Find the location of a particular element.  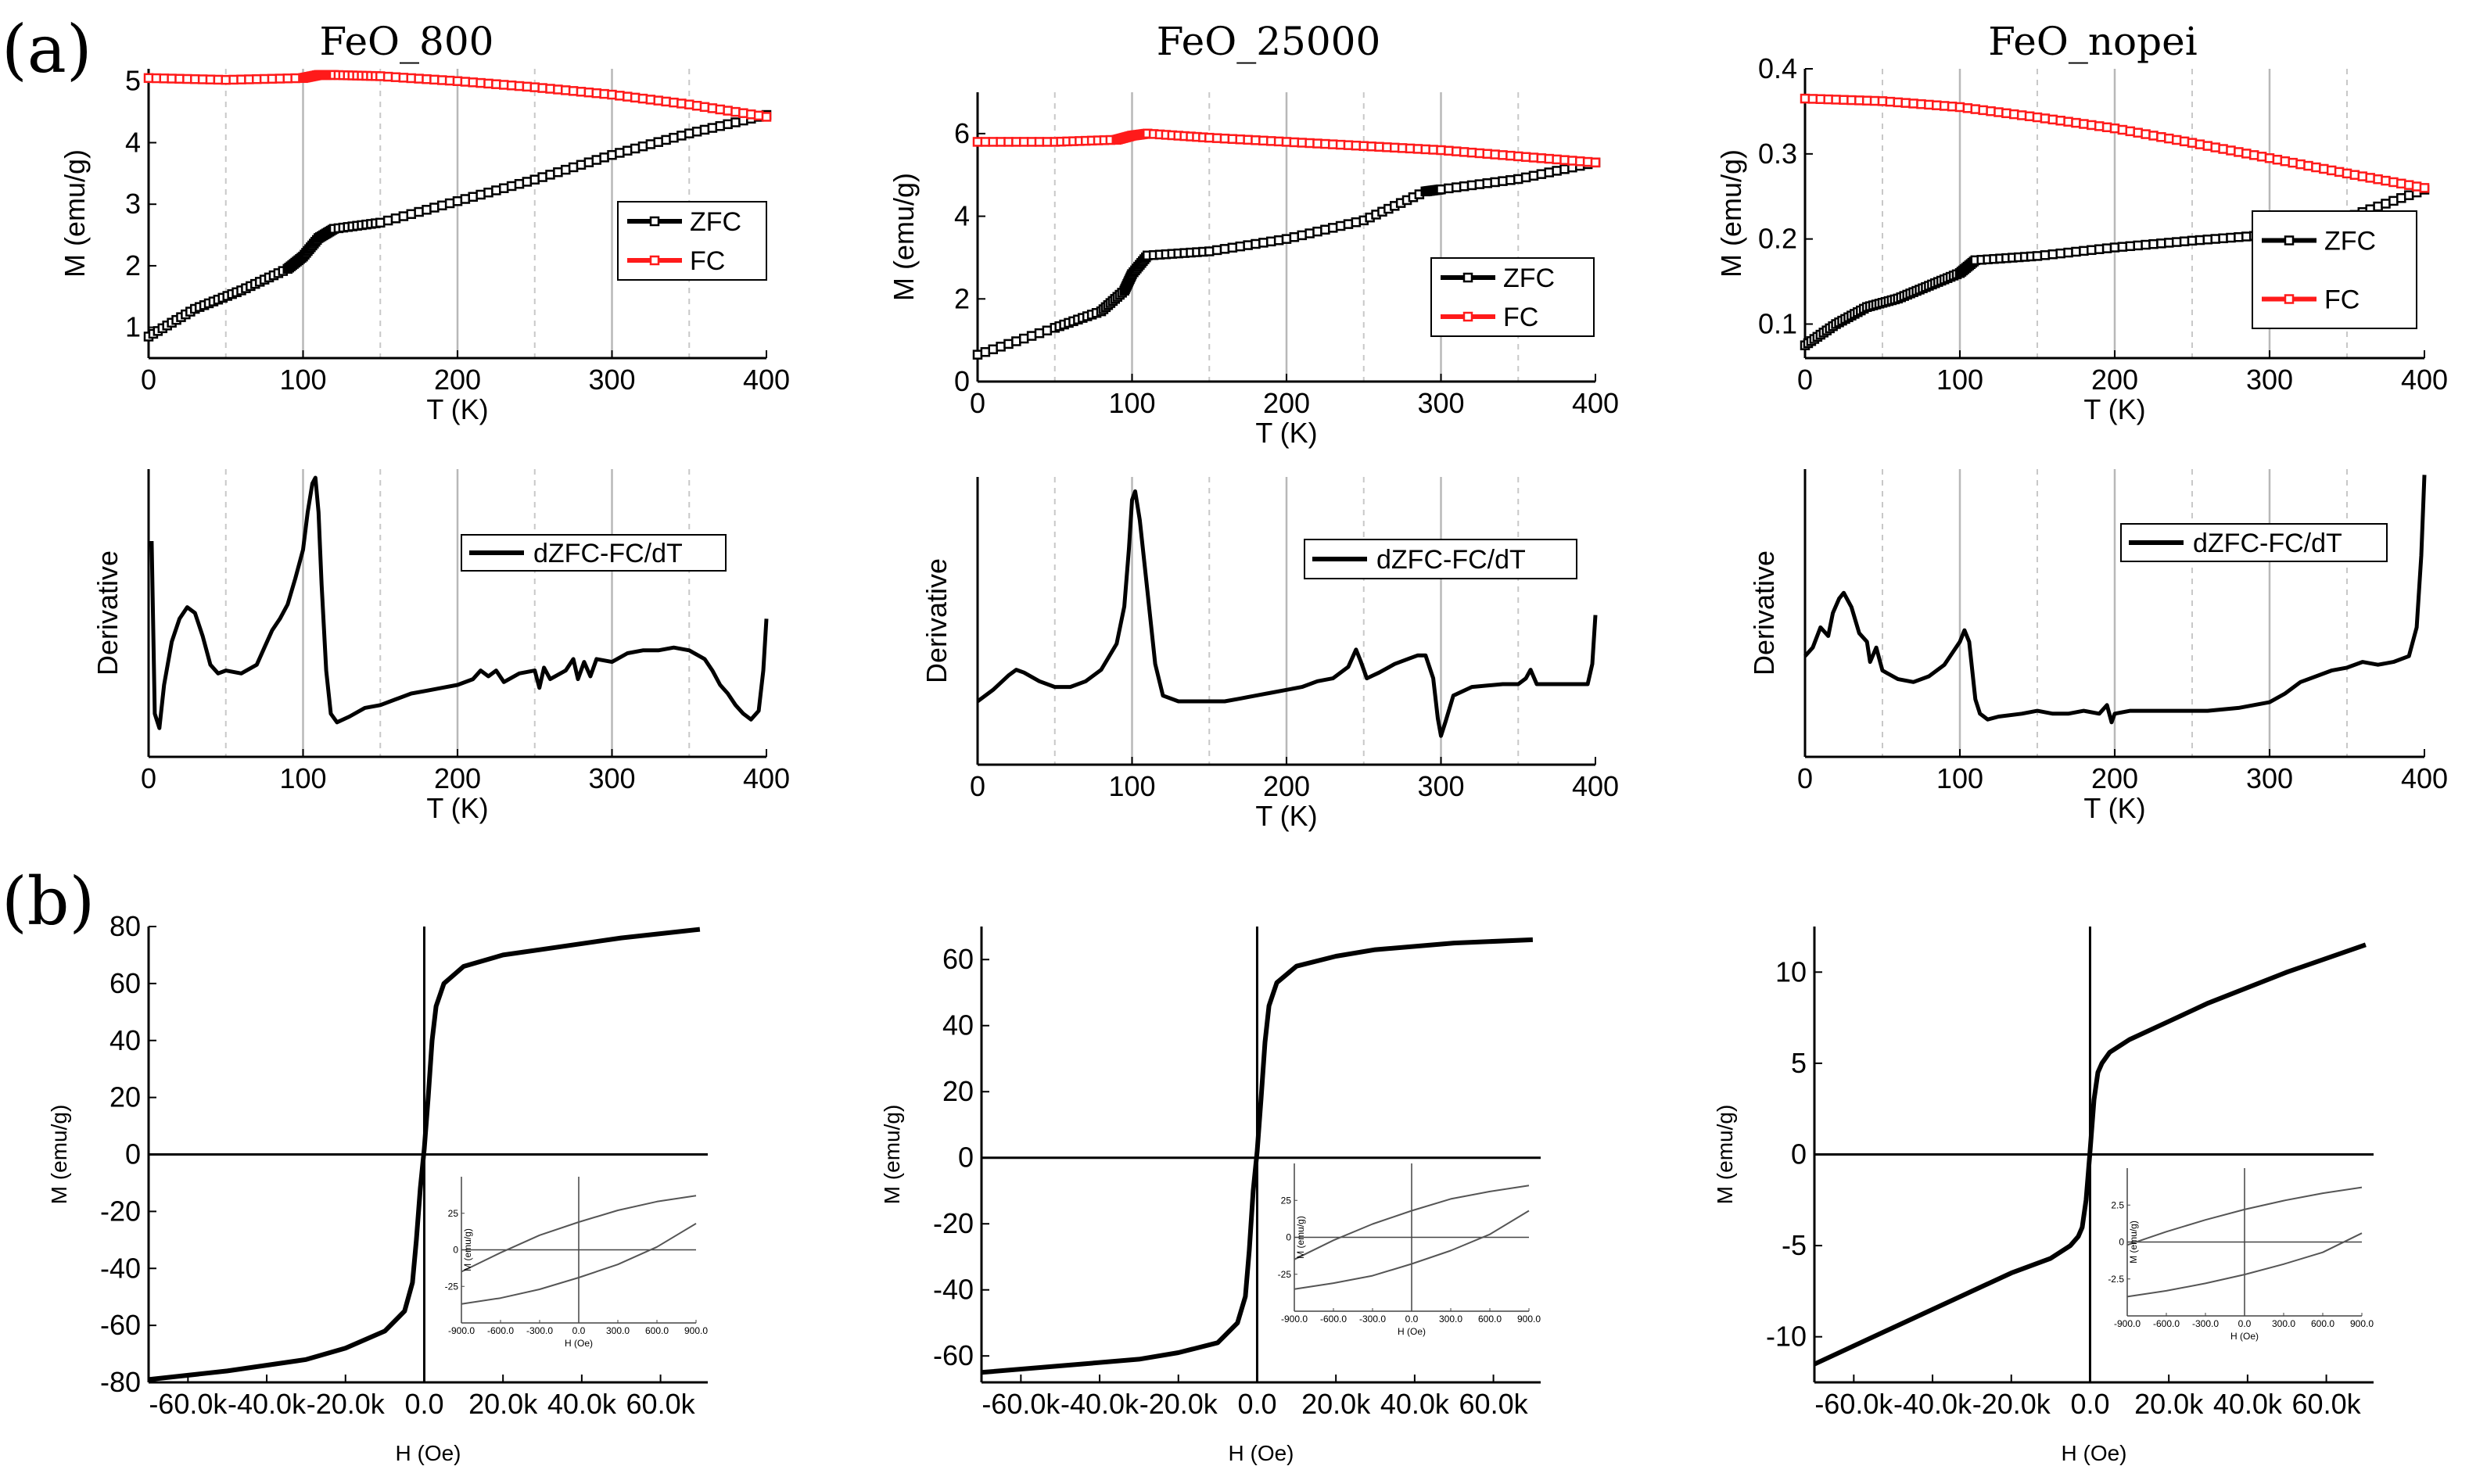

mt_feo25000-legend-label: FC is located at coordinates (1520, 317).